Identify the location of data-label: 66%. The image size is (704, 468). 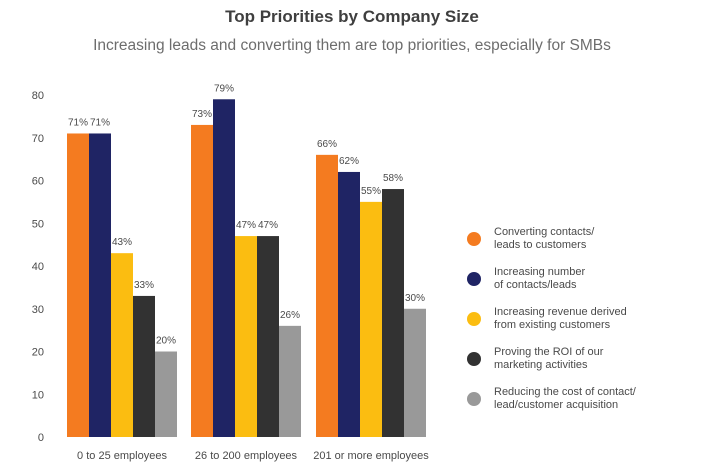
(327, 144).